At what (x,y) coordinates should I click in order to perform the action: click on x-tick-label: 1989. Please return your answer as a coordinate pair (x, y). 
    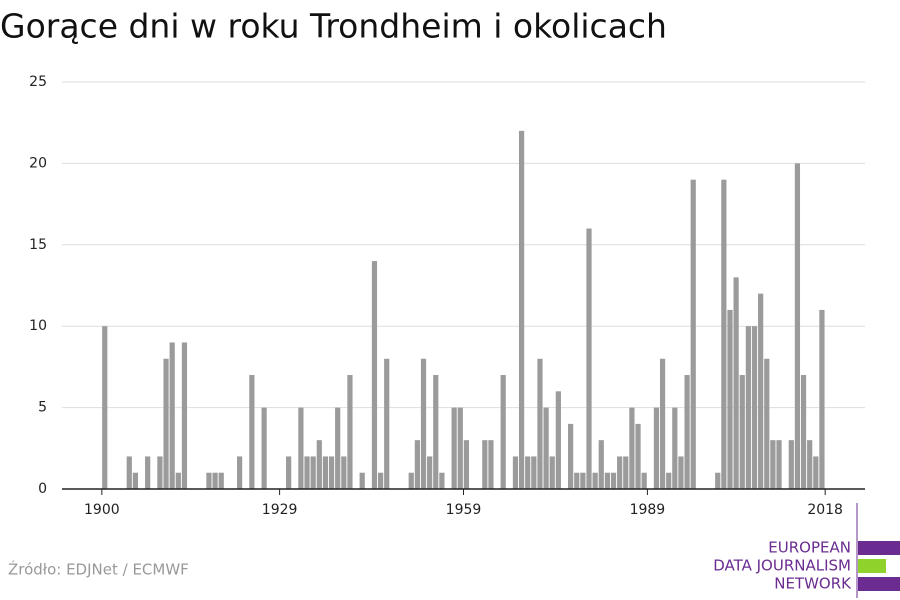
    Looking at the image, I should click on (648, 510).